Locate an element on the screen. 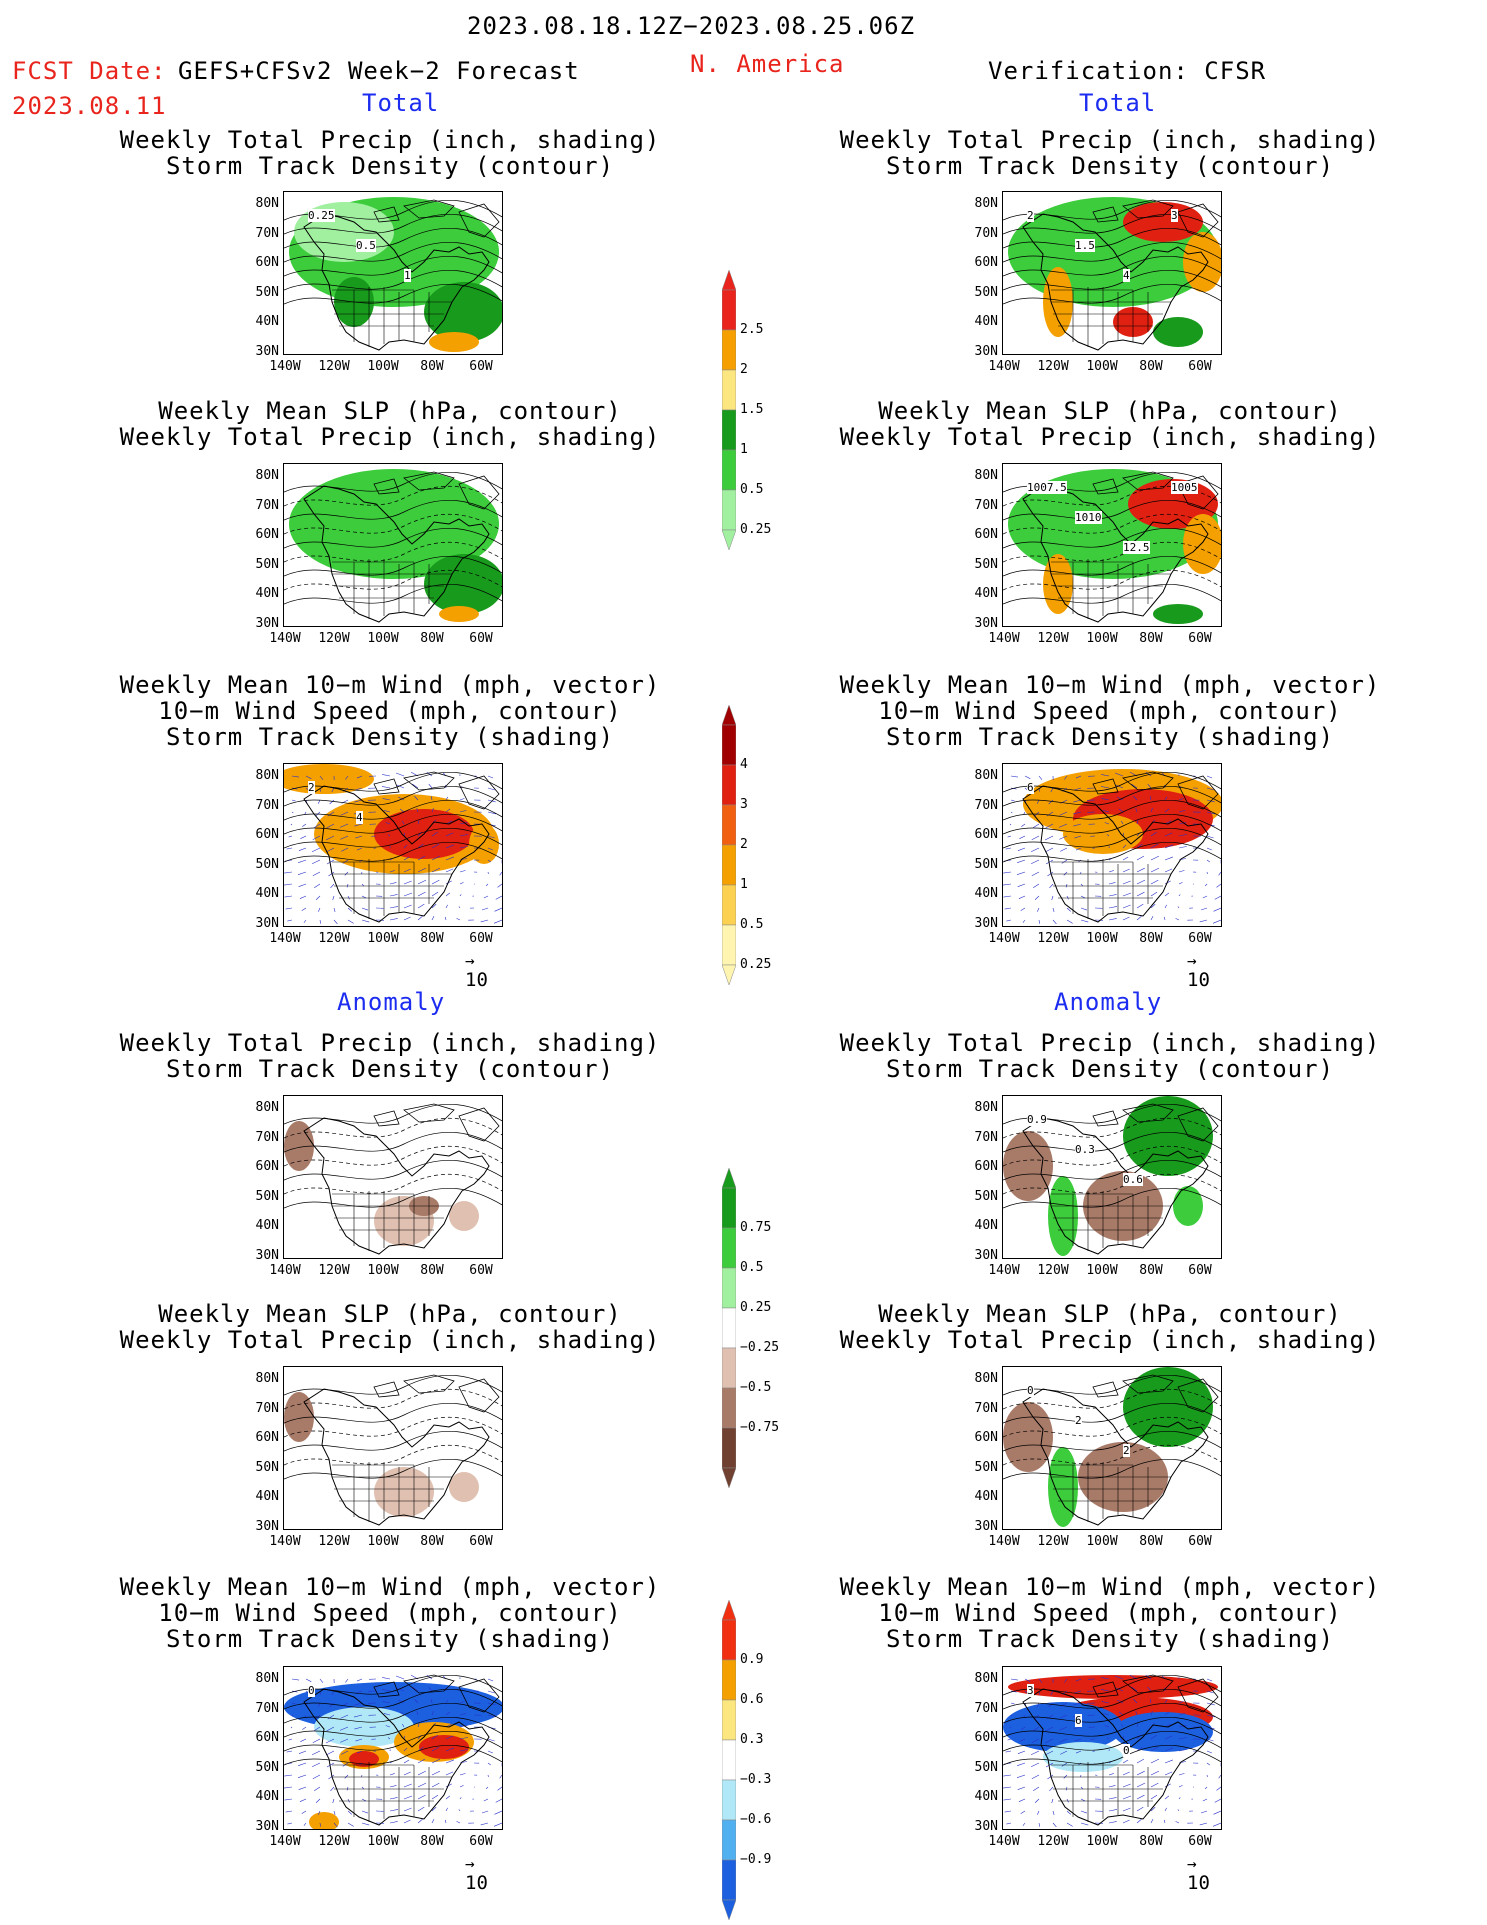  panel-title-forecast-3-line: 10−m Wind Speed (mph, contour) is located at coordinates (390, 711).